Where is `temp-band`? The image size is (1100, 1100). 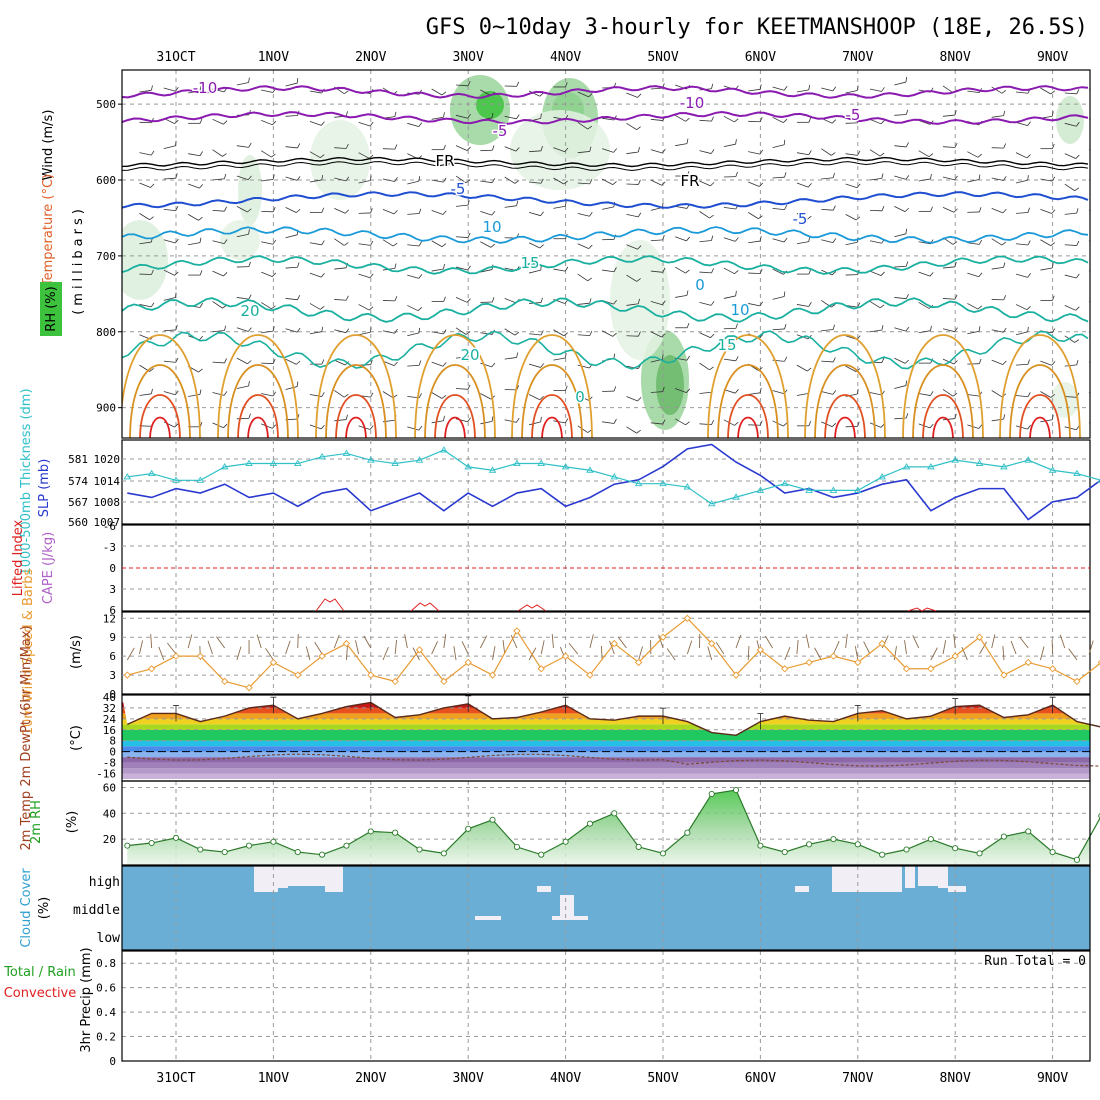 temp-band is located at coordinates (606, 754).